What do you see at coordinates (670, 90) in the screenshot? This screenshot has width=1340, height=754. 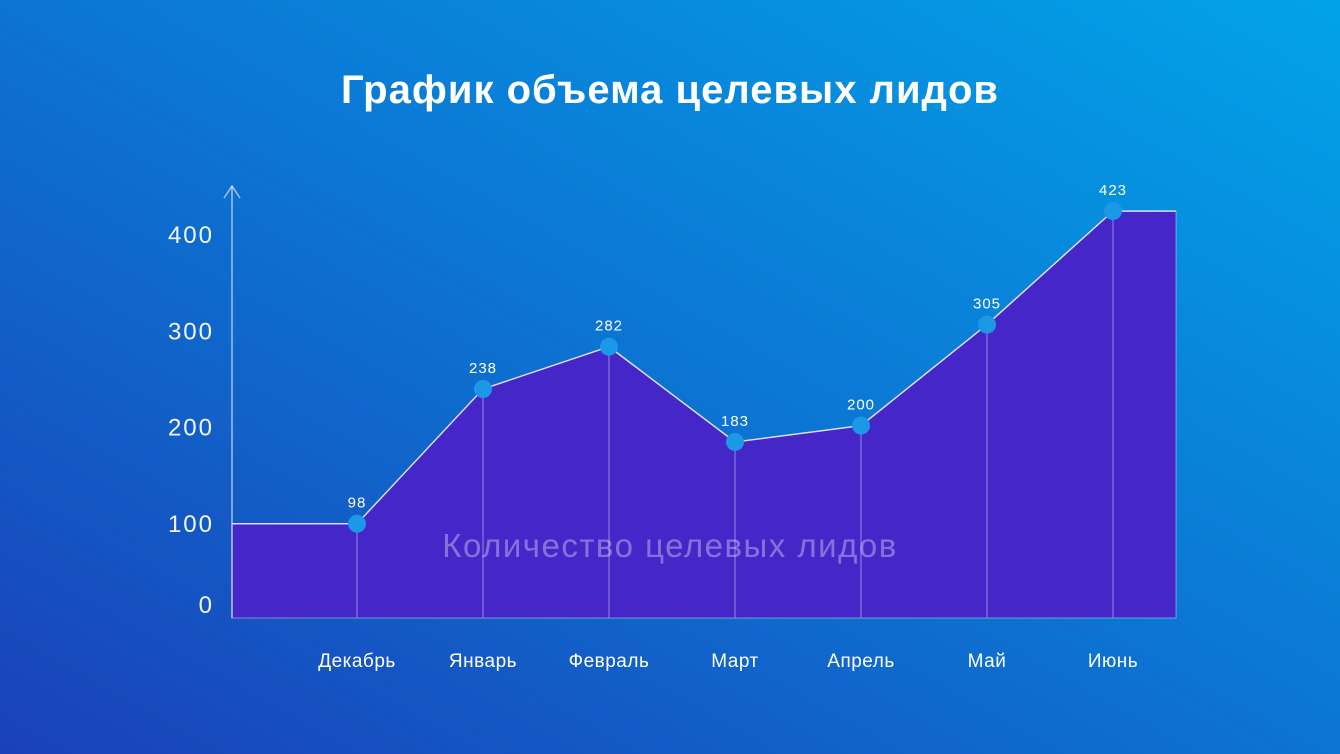 I see `chart-title: График объема целевых лидов` at bounding box center [670, 90].